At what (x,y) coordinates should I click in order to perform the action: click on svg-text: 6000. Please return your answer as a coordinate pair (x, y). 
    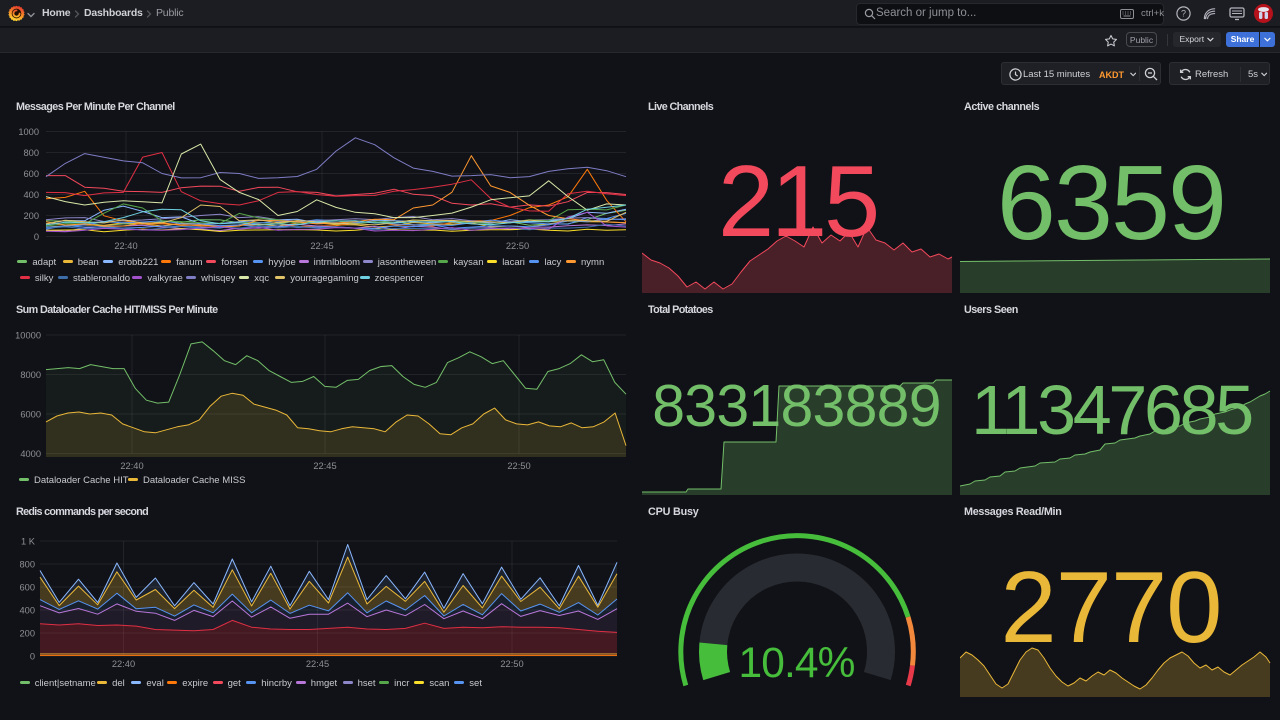
    Looking at the image, I should click on (30, 415).